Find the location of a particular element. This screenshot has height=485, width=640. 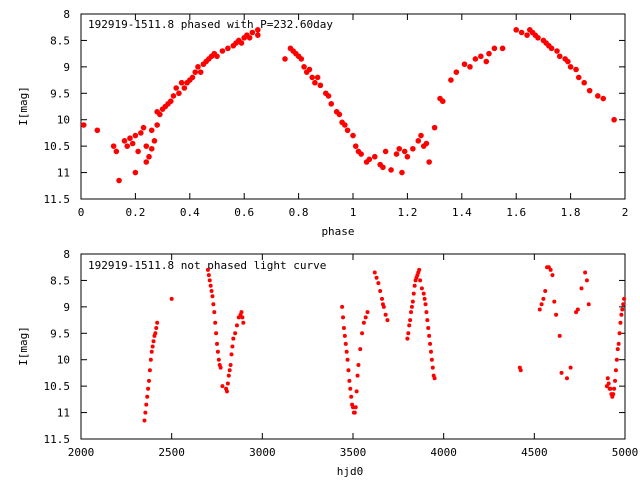

unphased-y-tick-label: 10 is located at coordinates (63, 360).